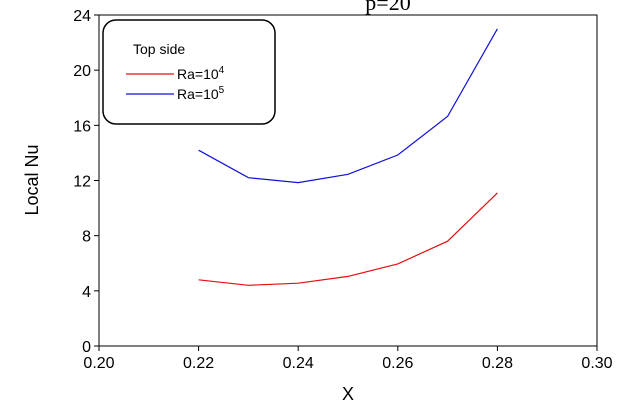 The image size is (623, 404). What do you see at coordinates (86, 347) in the screenshot?
I see `y-tick-label: 0` at bounding box center [86, 347].